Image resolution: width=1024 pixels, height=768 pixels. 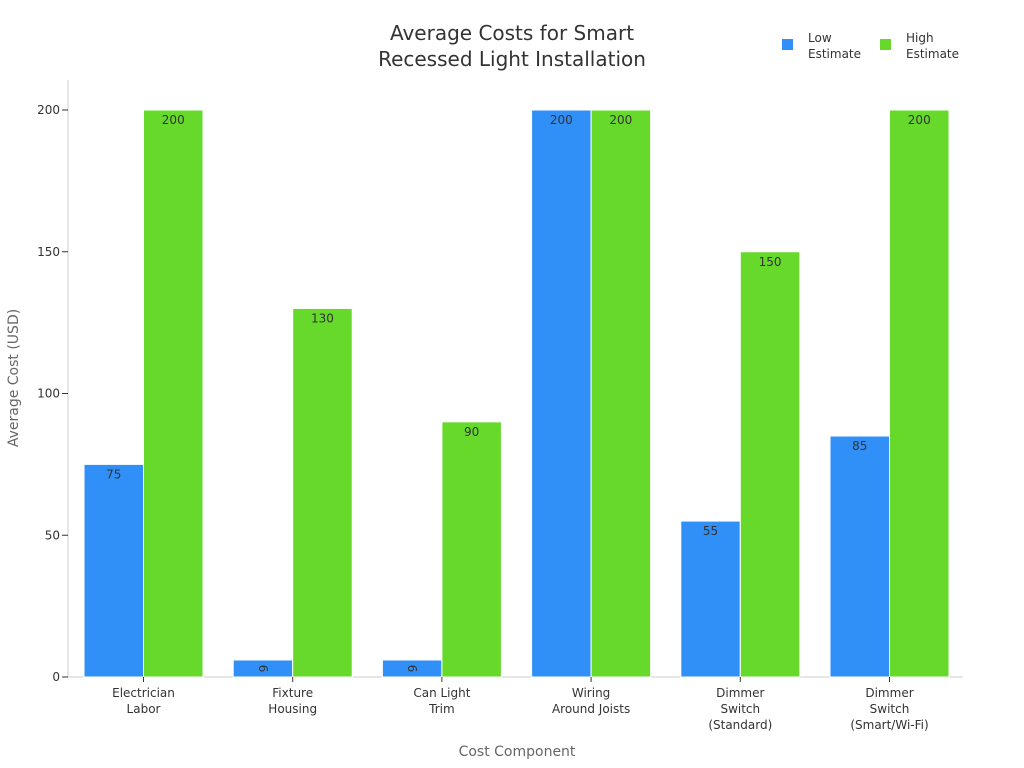 What do you see at coordinates (48, 394) in the screenshot?
I see `y-tick-label: 100` at bounding box center [48, 394].